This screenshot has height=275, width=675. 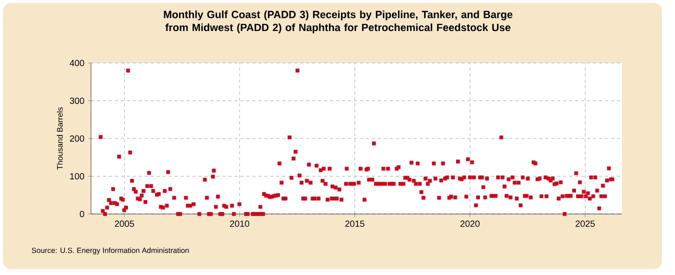 What do you see at coordinates (354, 223) in the screenshot?
I see `x-tick-label: 2015` at bounding box center [354, 223].